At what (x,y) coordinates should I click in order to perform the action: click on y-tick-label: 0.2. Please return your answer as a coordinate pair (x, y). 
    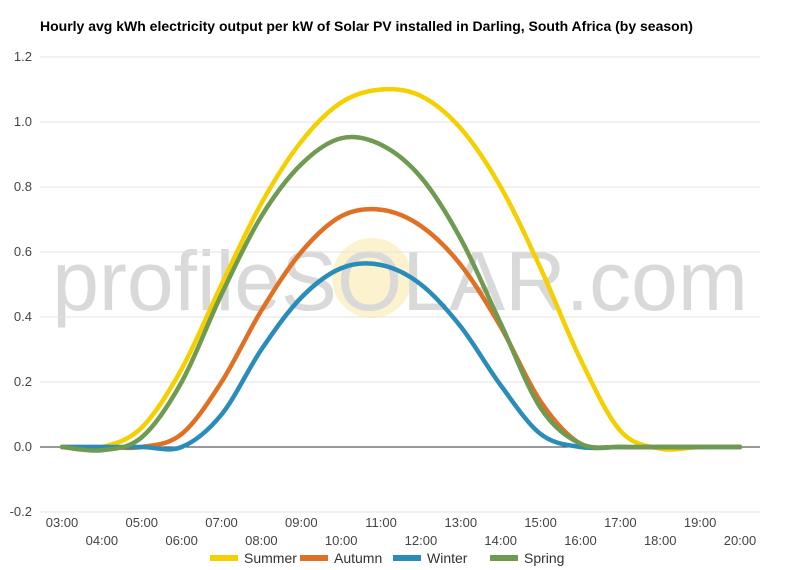
    Looking at the image, I should click on (23, 381).